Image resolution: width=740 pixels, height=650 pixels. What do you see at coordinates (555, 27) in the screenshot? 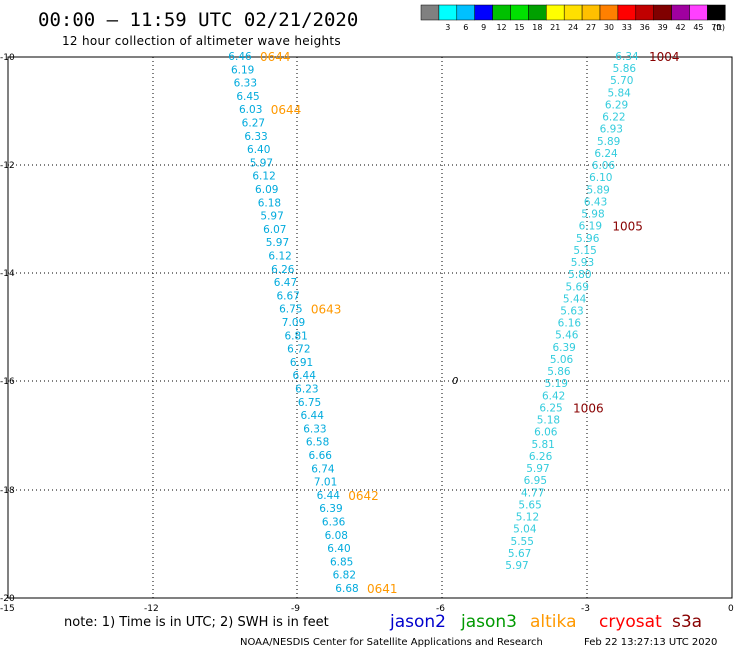
I see `legend-swatch-label: 21` at bounding box center [555, 27].